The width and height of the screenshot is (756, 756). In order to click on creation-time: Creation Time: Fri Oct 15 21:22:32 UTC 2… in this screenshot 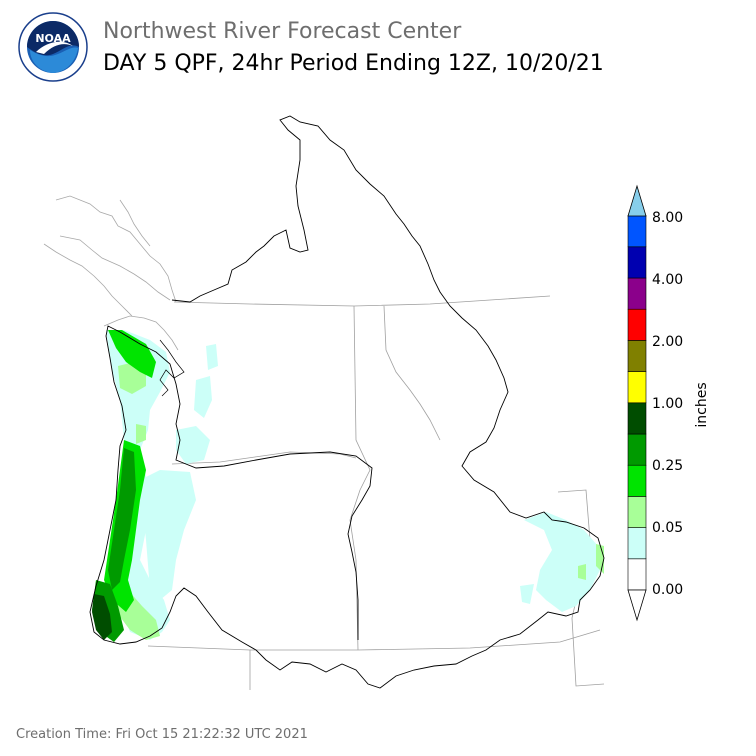, I will do `click(162, 734)`.